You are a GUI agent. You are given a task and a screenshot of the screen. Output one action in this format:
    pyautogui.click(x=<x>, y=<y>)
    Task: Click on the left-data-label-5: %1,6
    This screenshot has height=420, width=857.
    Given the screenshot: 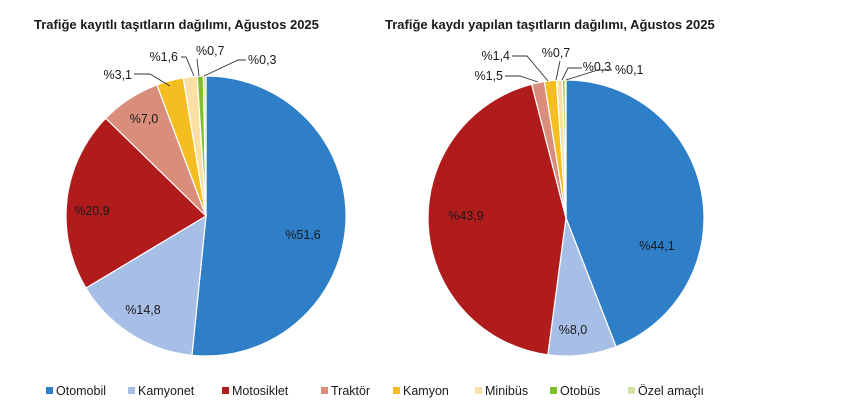 What is the action you would take?
    pyautogui.click(x=164, y=57)
    